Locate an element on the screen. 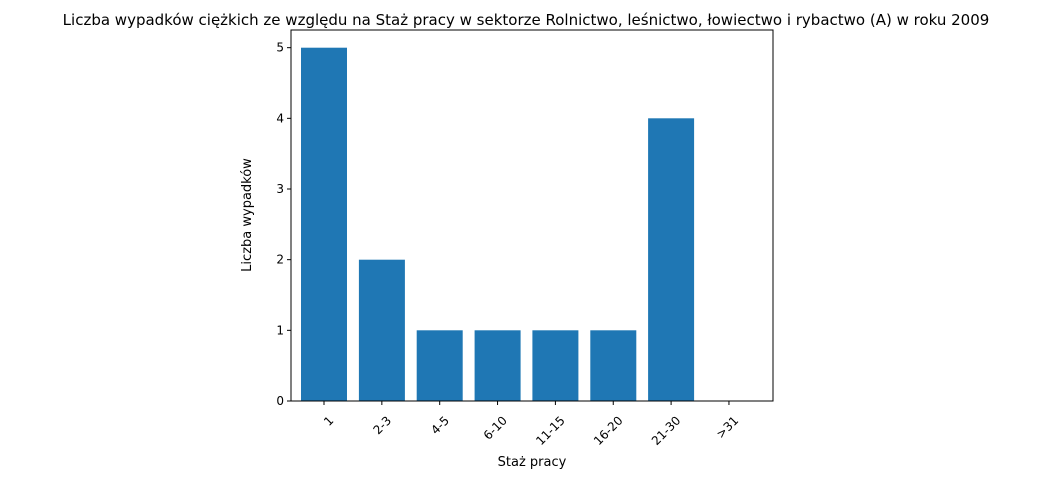  x-axis: 1 2-3 4-5 6-10 11-15 16-20 21-30 >31 is located at coordinates (531, 424).